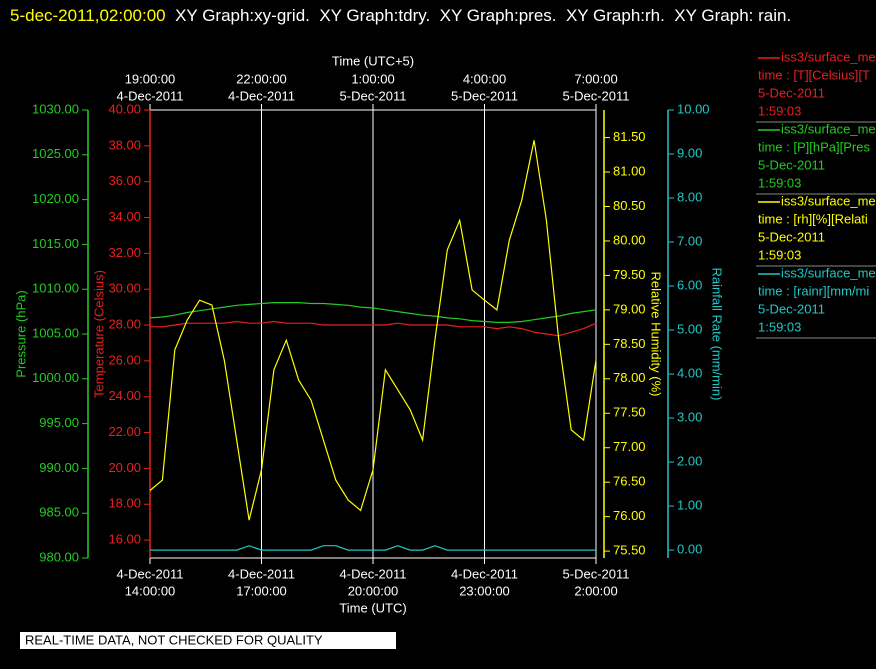 The width and height of the screenshot is (876, 669). Describe the element at coordinates (689, 196) in the screenshot. I see `y-tick-label: 8.00` at that location.